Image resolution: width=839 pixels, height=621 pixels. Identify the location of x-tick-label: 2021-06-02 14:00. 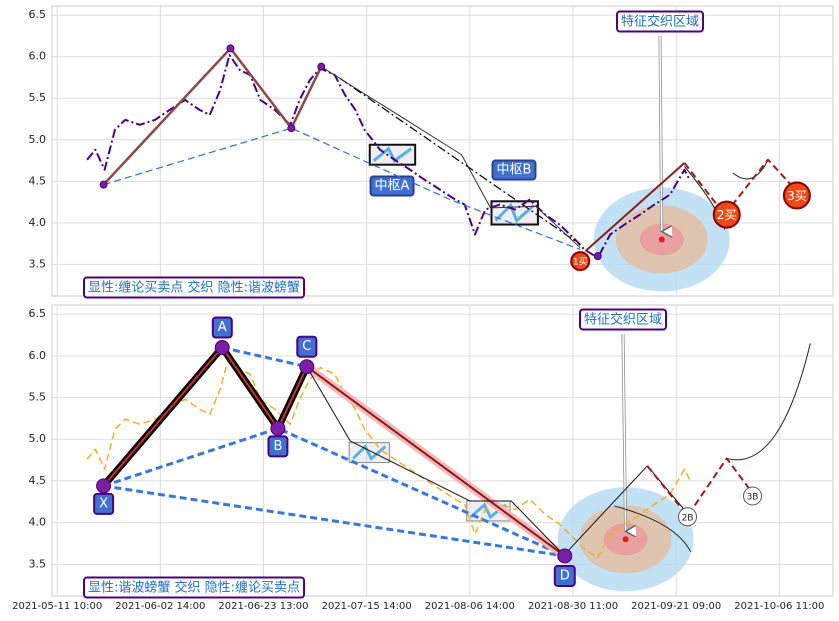
(160, 606).